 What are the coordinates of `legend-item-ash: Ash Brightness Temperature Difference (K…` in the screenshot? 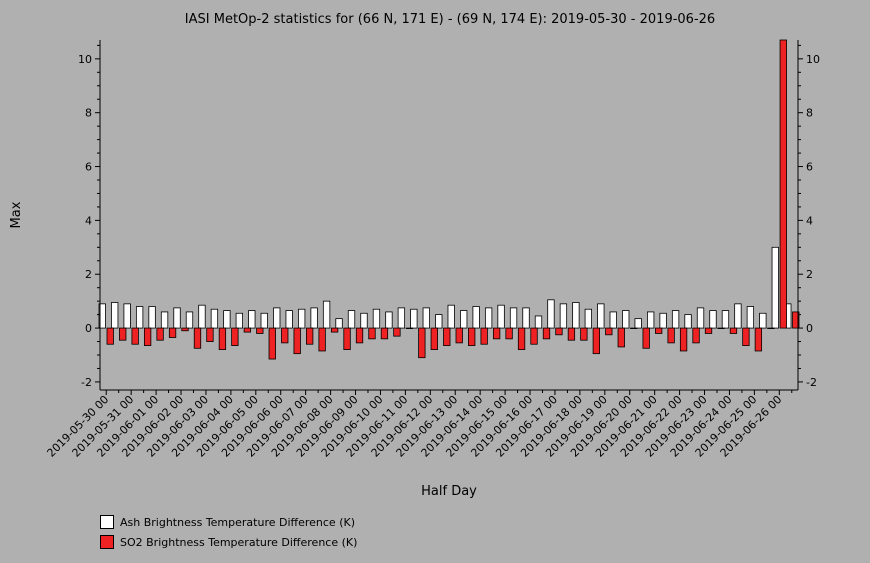 It's located at (228, 522).